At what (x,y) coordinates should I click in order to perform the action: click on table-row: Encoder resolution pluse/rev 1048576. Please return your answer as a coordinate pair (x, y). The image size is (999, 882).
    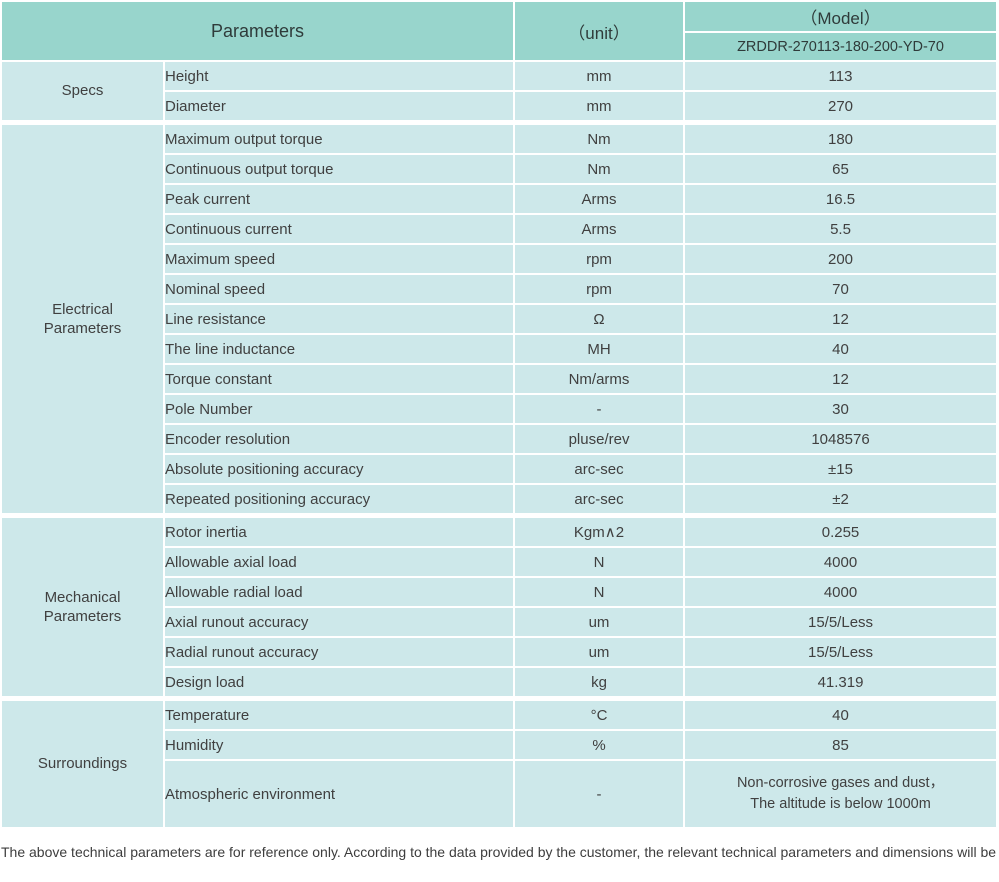
    Looking at the image, I should click on (500, 439).